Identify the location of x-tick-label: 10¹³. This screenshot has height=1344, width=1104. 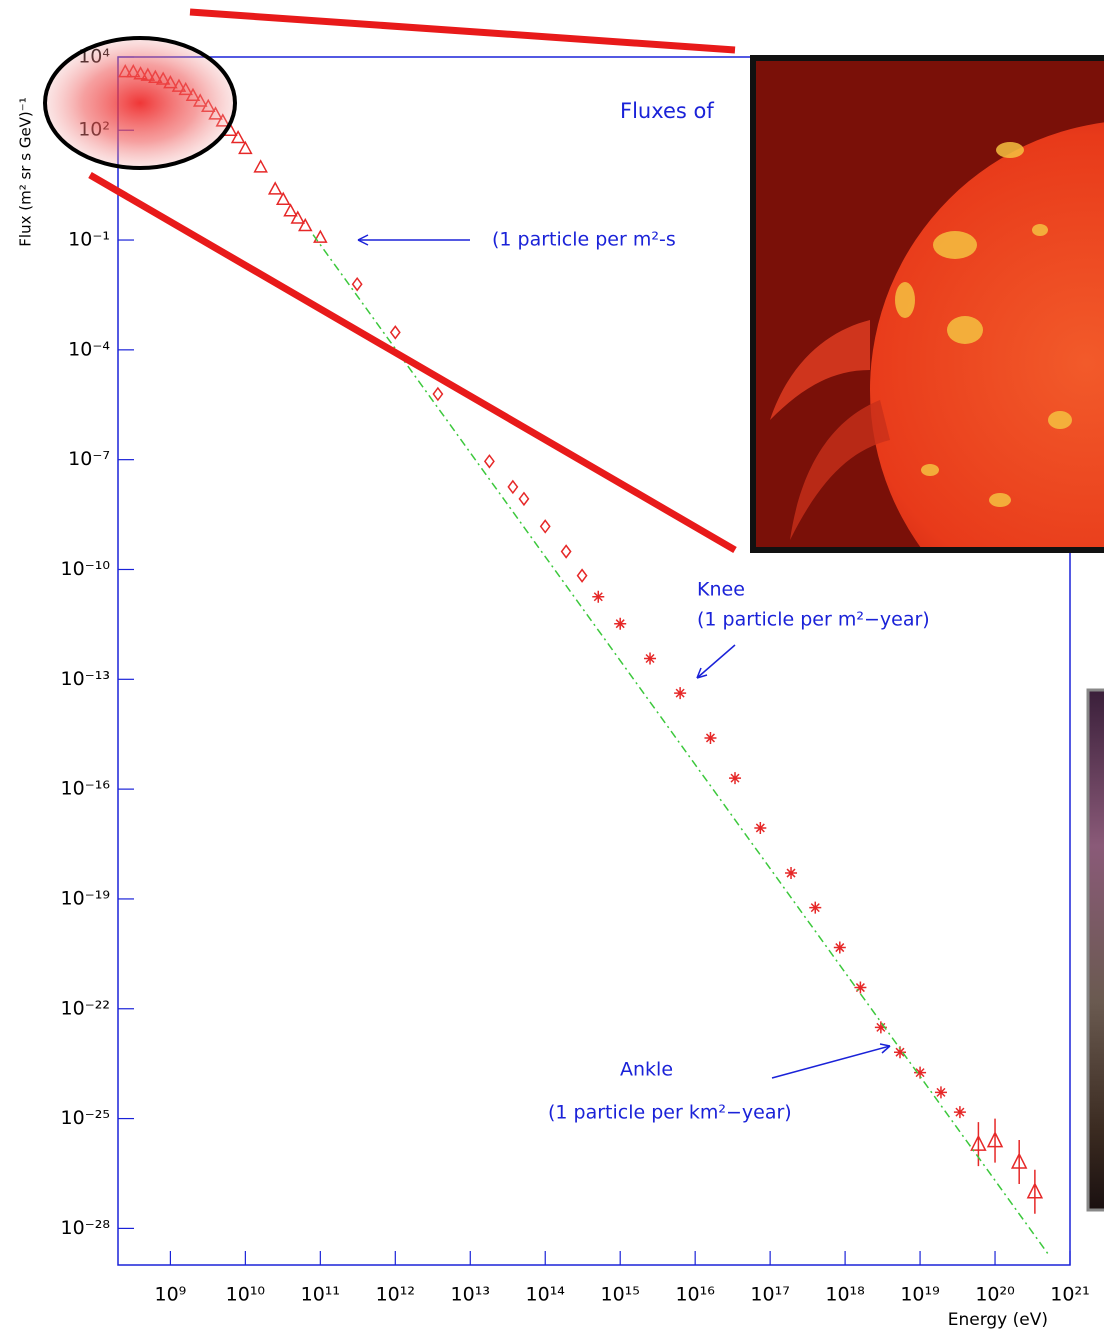
(470, 1295).